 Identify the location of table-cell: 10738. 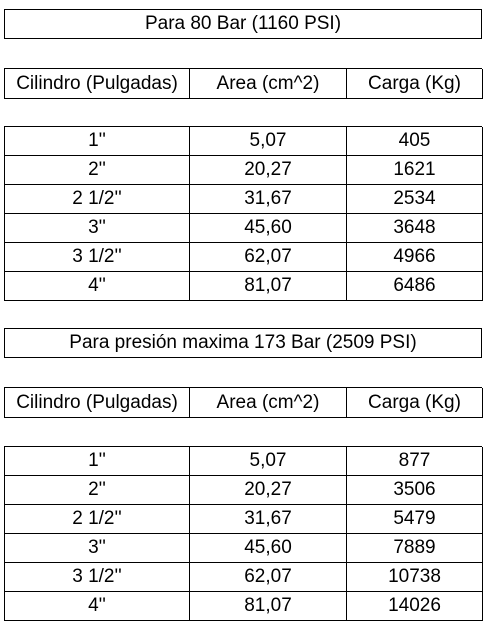
(415, 577).